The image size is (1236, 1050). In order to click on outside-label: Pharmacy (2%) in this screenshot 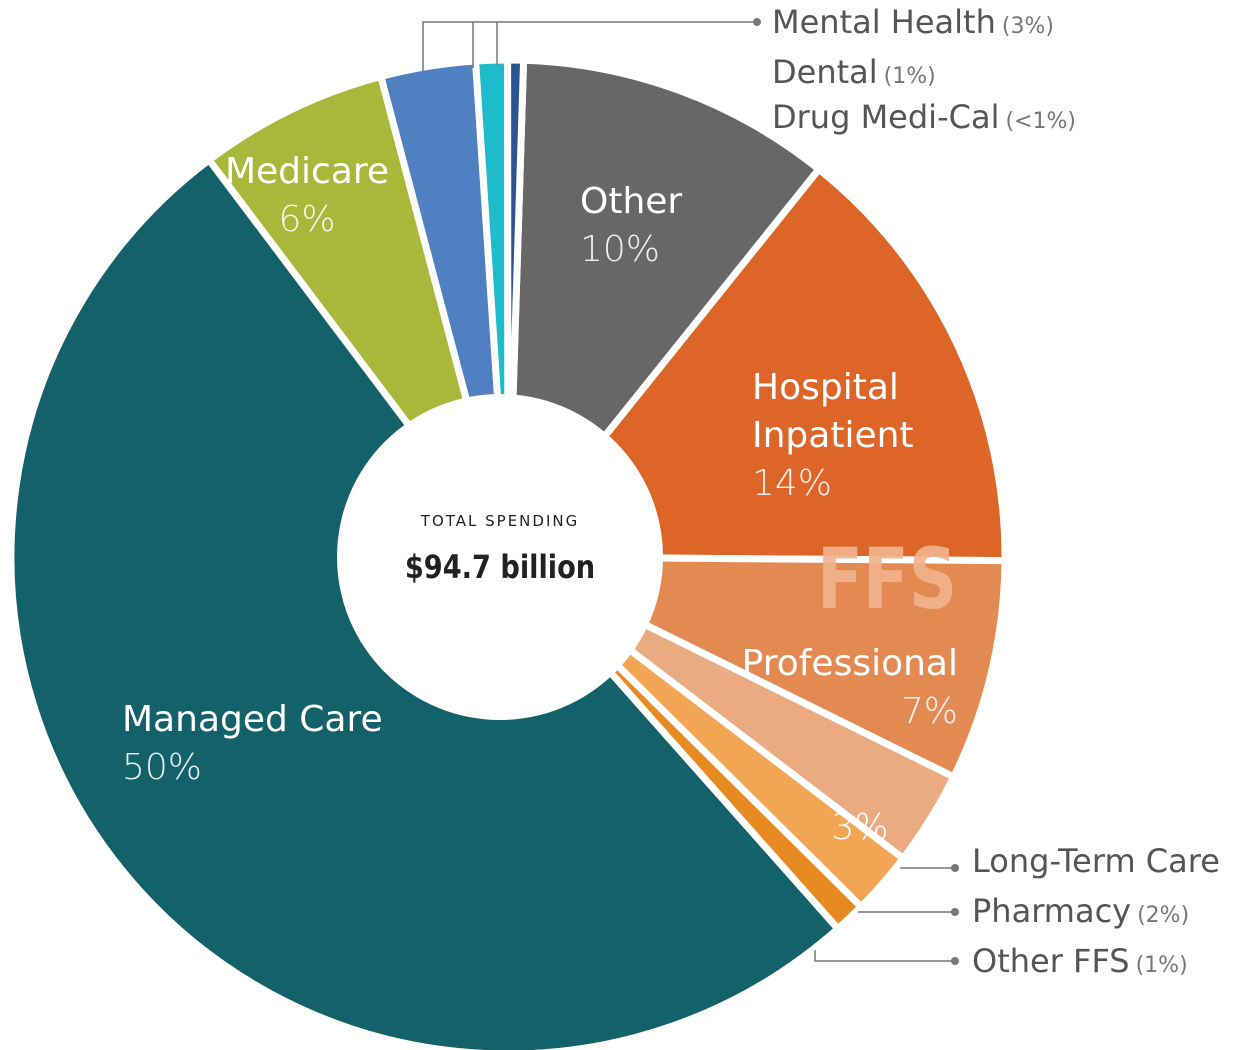, I will do `click(1080, 913)`.